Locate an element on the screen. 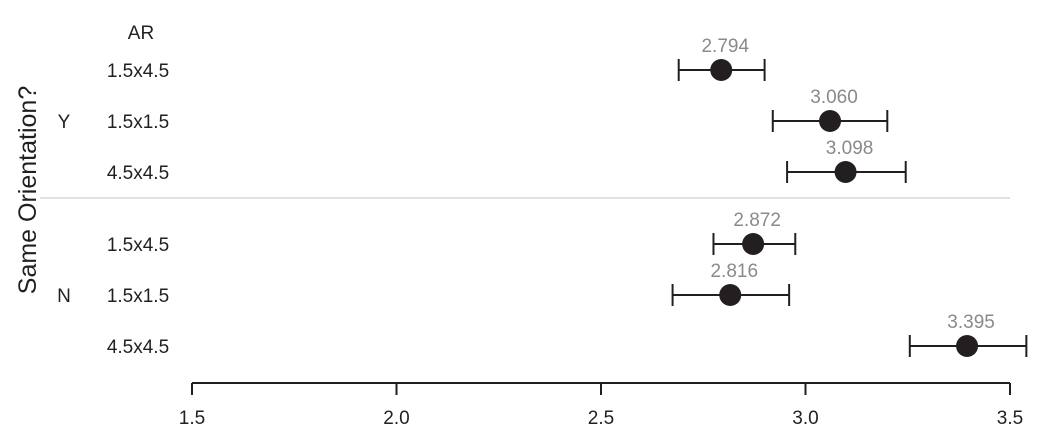  x-tick-label: 2.5 is located at coordinates (601, 418).